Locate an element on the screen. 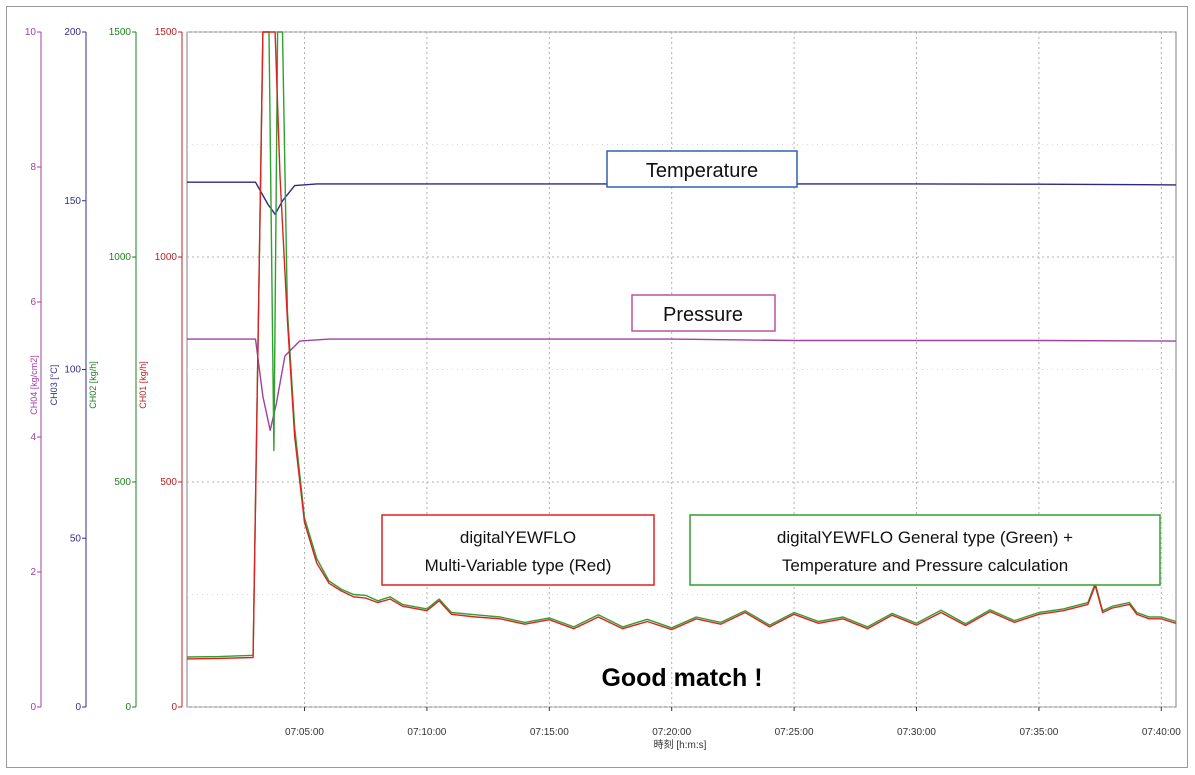 Image resolution: width=1195 pixels, height=775 pixels. general-type-box is located at coordinates (925, 550).